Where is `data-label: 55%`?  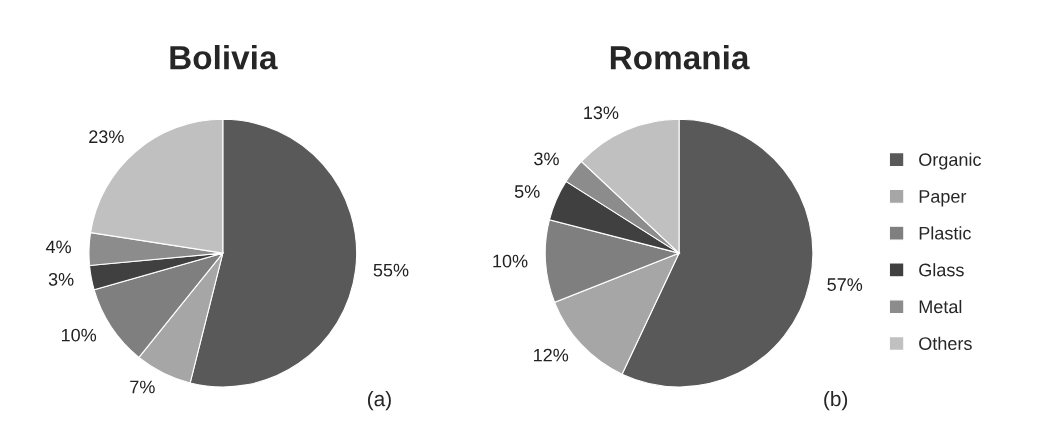 data-label: 55% is located at coordinates (391, 270).